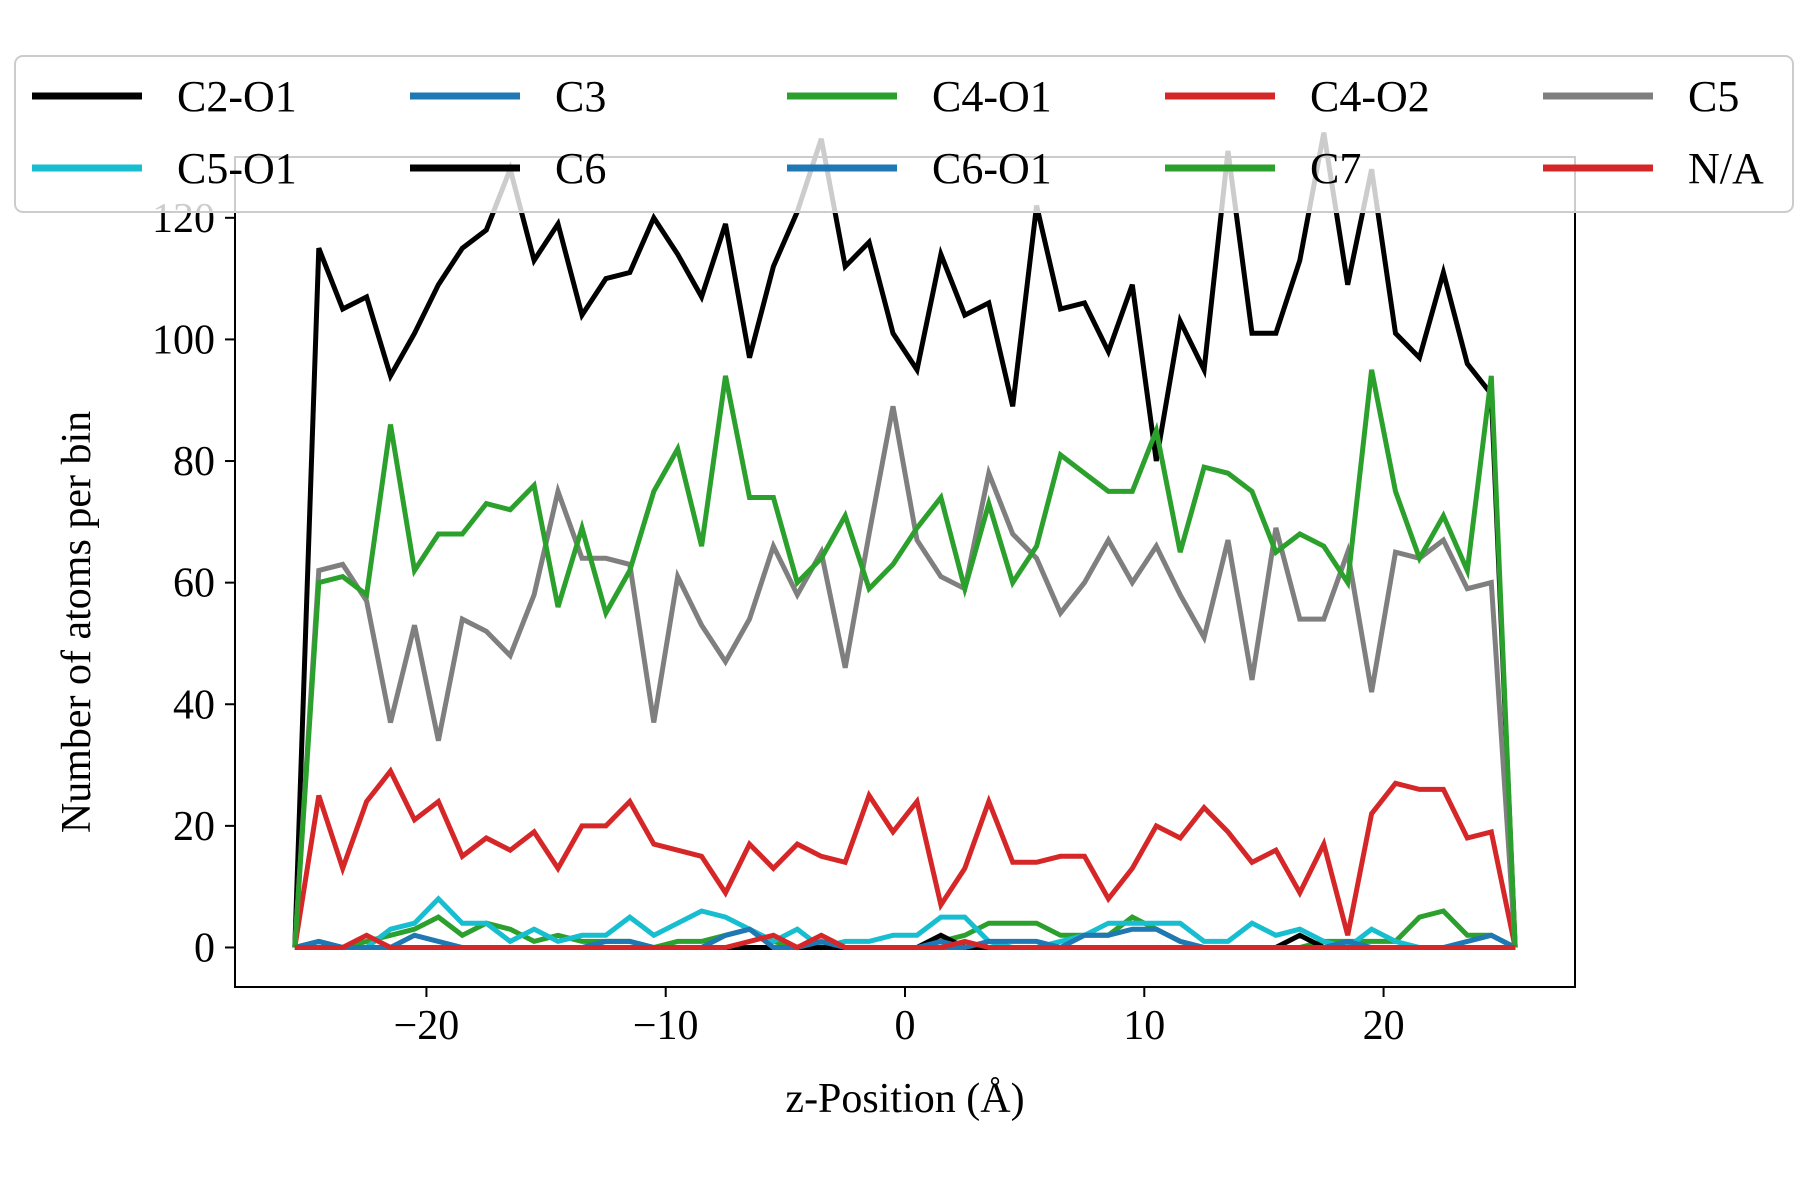 This screenshot has height=1200, width=1800. What do you see at coordinates (905, 941) in the screenshot?
I see `series-line-n-a` at bounding box center [905, 941].